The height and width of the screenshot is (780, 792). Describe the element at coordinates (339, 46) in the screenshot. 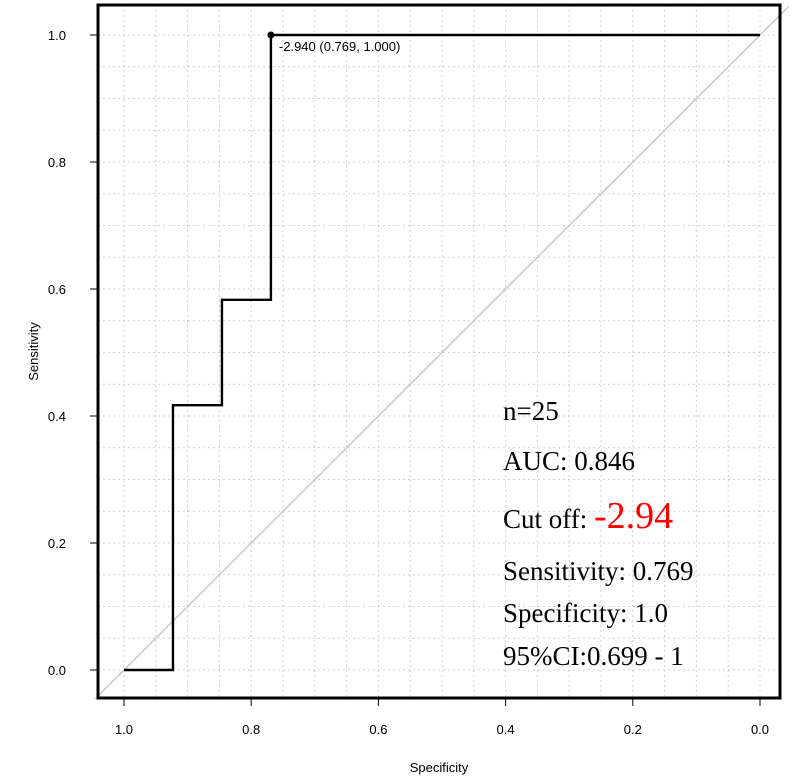

I see `cutoff-point-label: -2.940 (0.769, 1.000)` at that location.